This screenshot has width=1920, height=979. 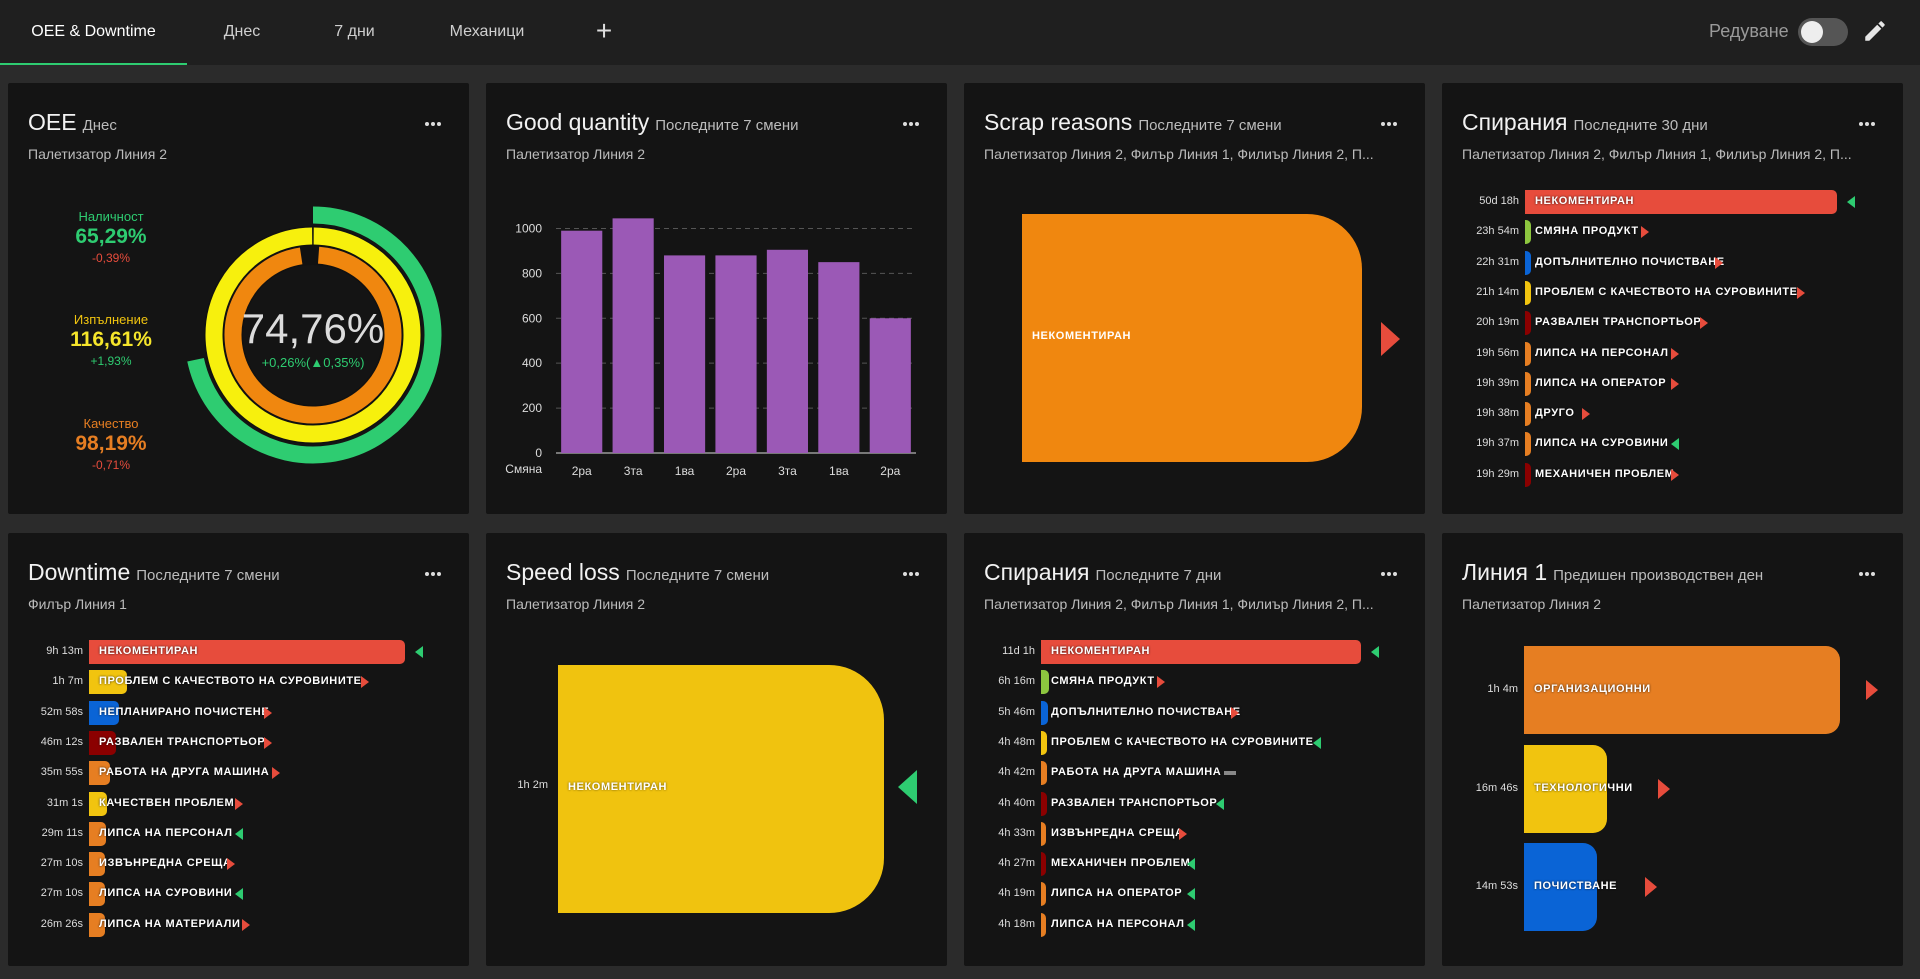 What do you see at coordinates (313, 335) in the screenshot?
I see `performance-ring-fill` at bounding box center [313, 335].